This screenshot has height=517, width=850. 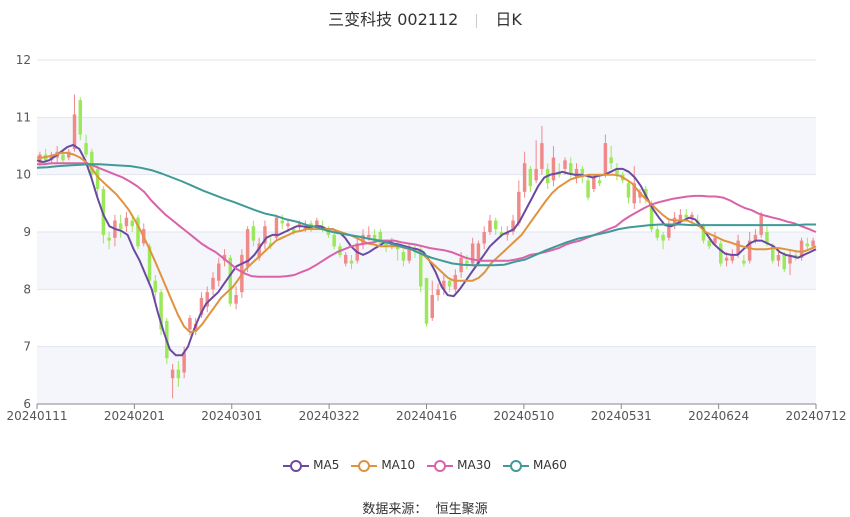 I want to click on y-tick-label: 9, so click(x=27, y=232).